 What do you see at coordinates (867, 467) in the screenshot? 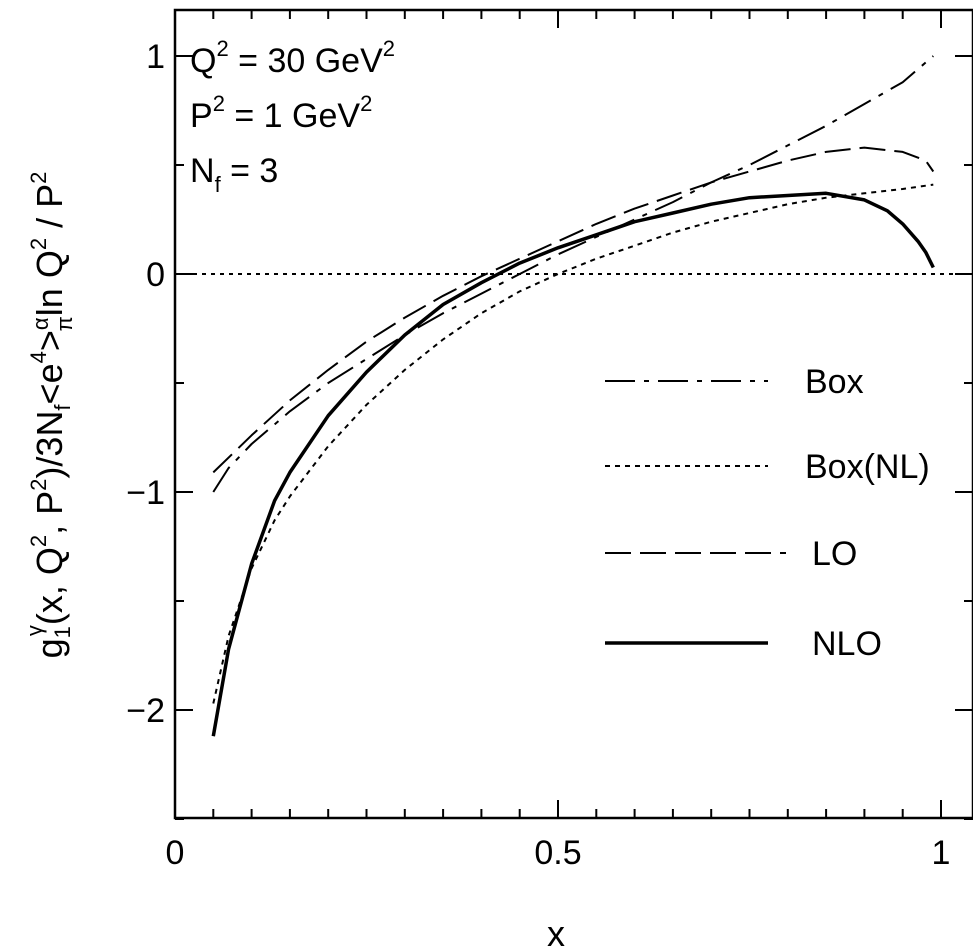
I see `legend-label-box-nl: Box(NL)` at bounding box center [867, 467].